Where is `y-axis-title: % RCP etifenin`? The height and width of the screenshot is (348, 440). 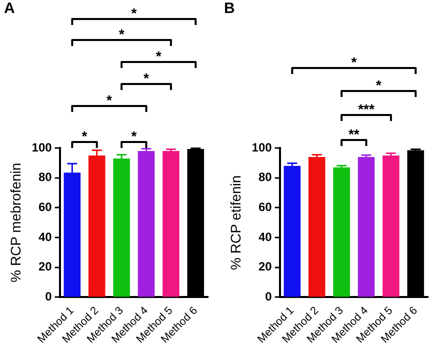
y-axis-title: % RCP etifenin is located at coordinates (235, 222).